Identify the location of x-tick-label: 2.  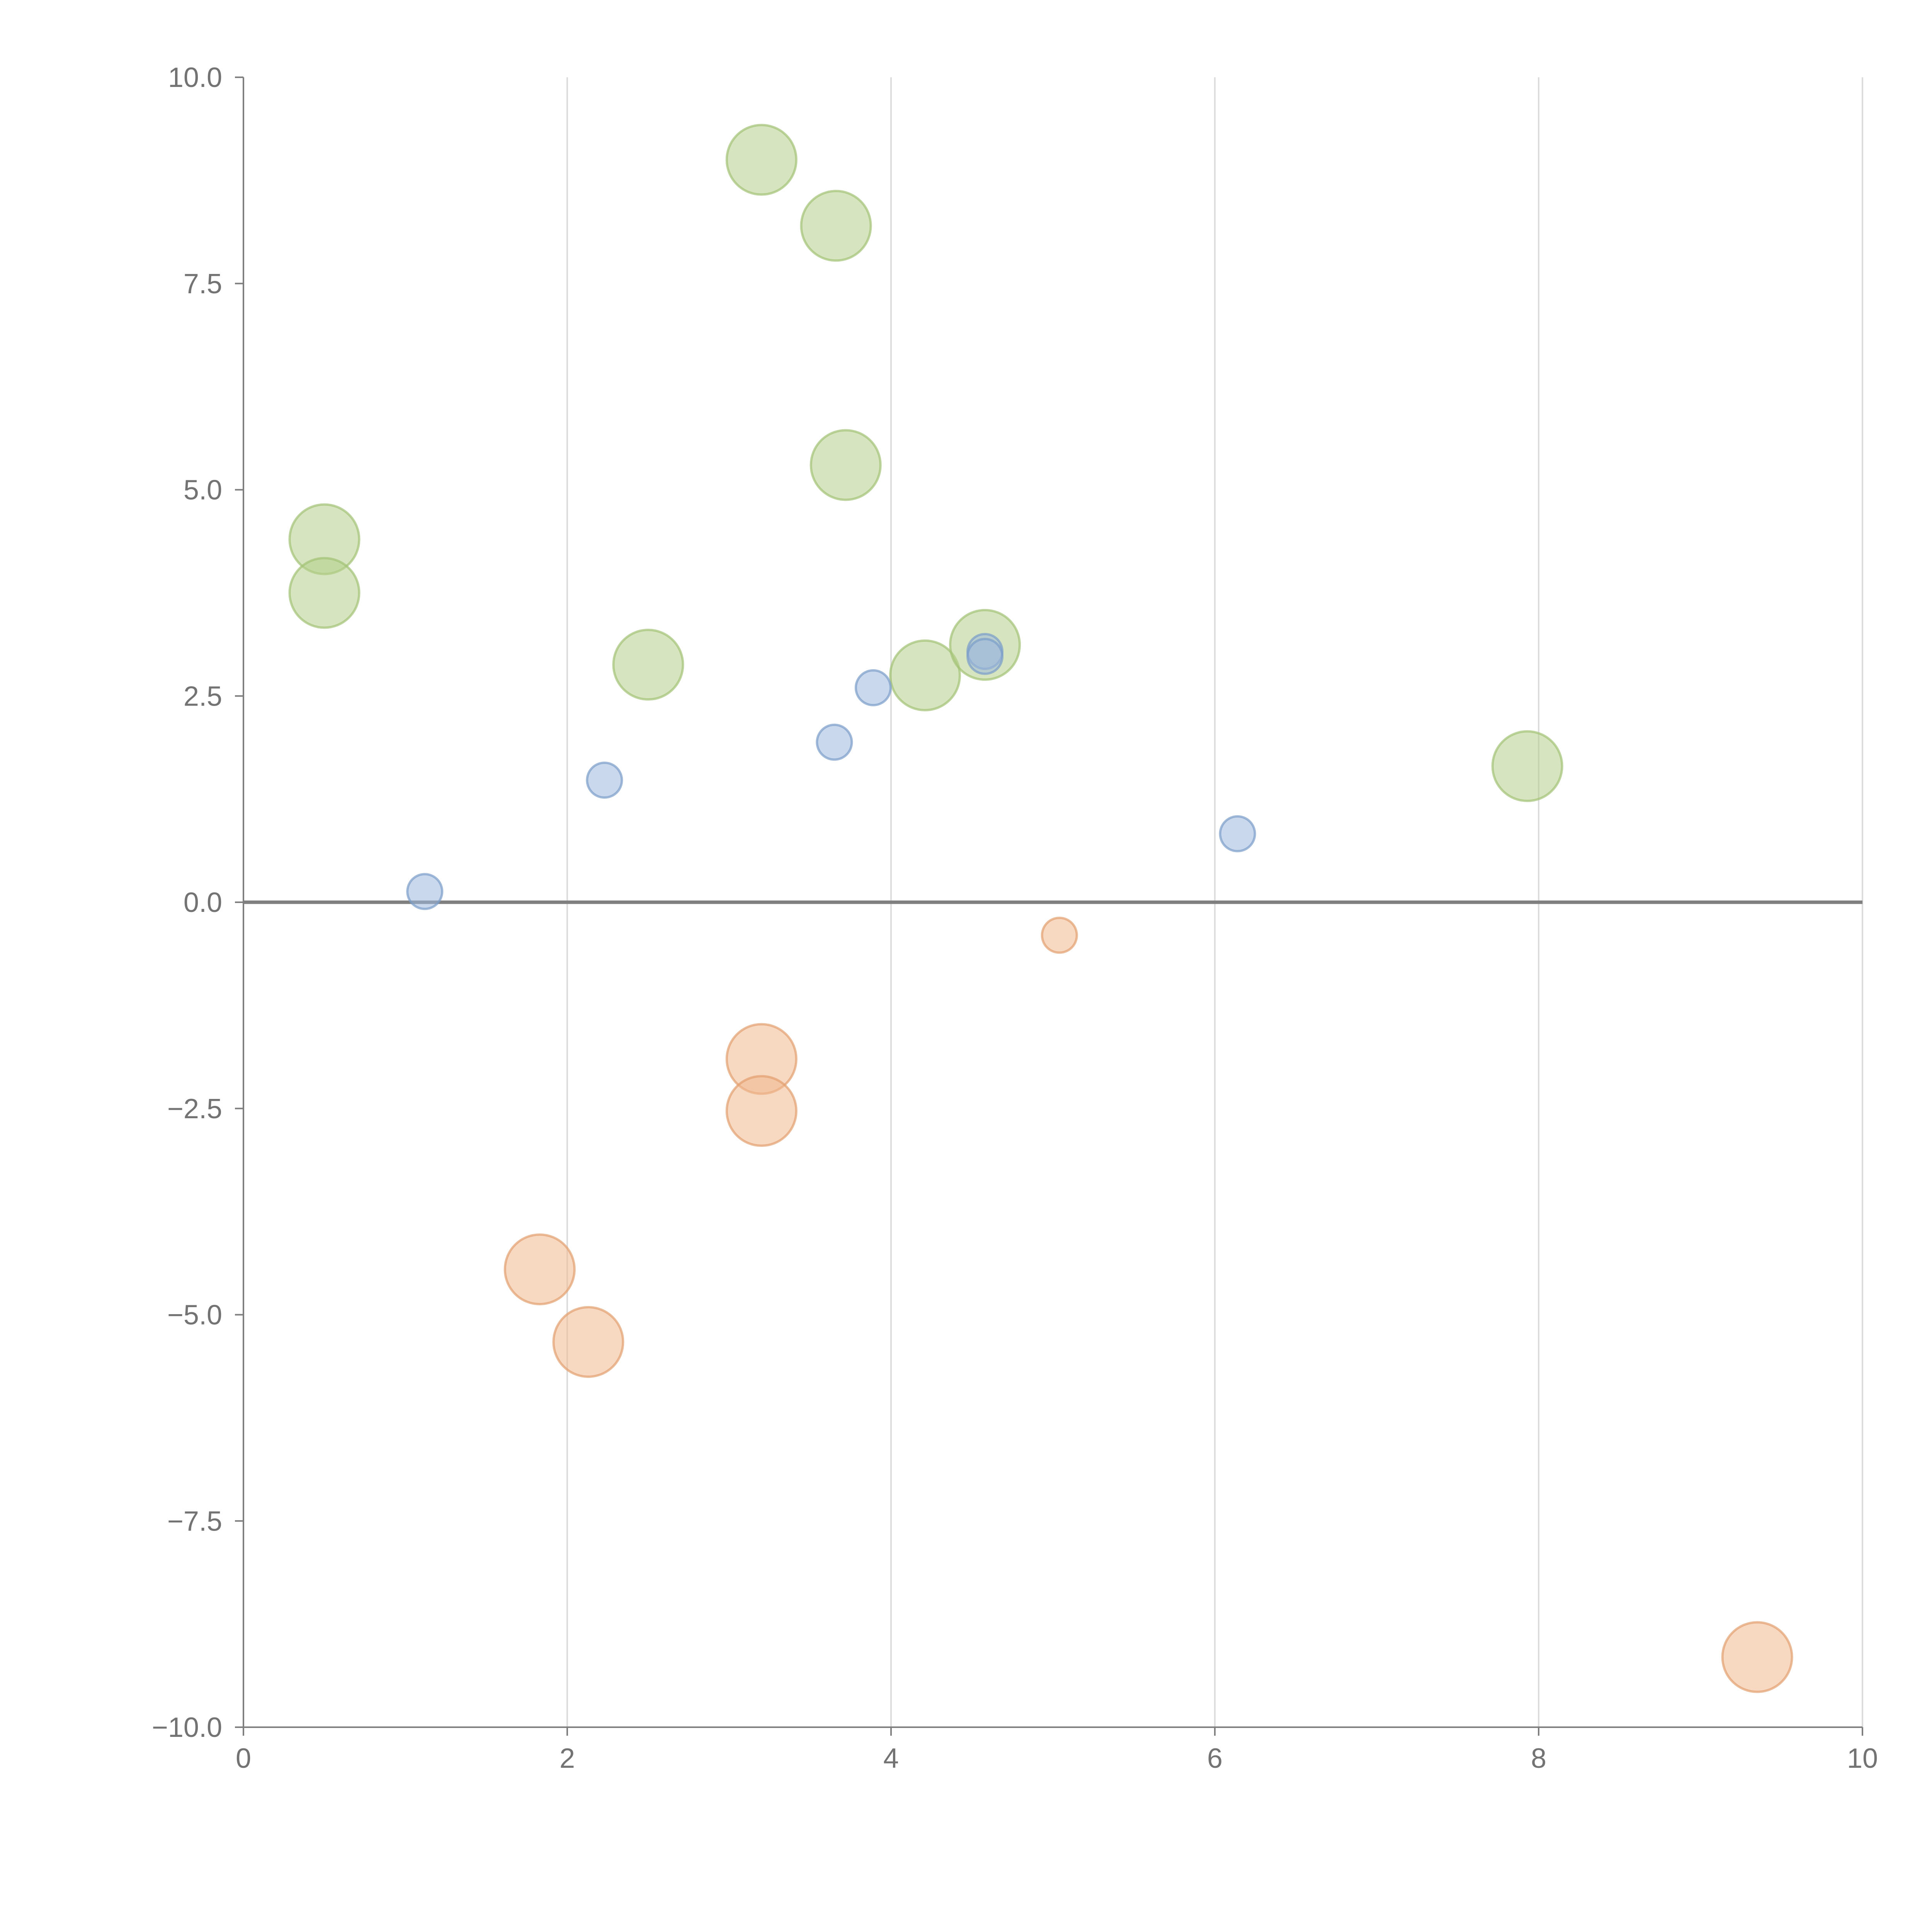
(567, 1758).